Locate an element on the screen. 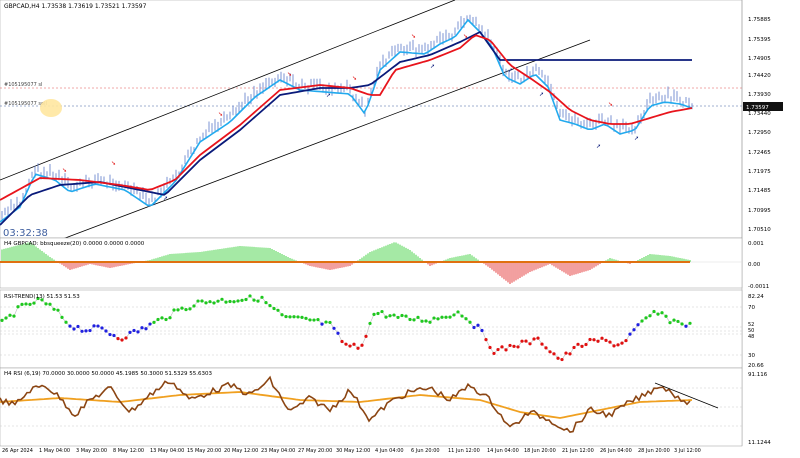 This screenshot has height=458, width=800. current-price-label: 1.73597 is located at coordinates (757, 108).